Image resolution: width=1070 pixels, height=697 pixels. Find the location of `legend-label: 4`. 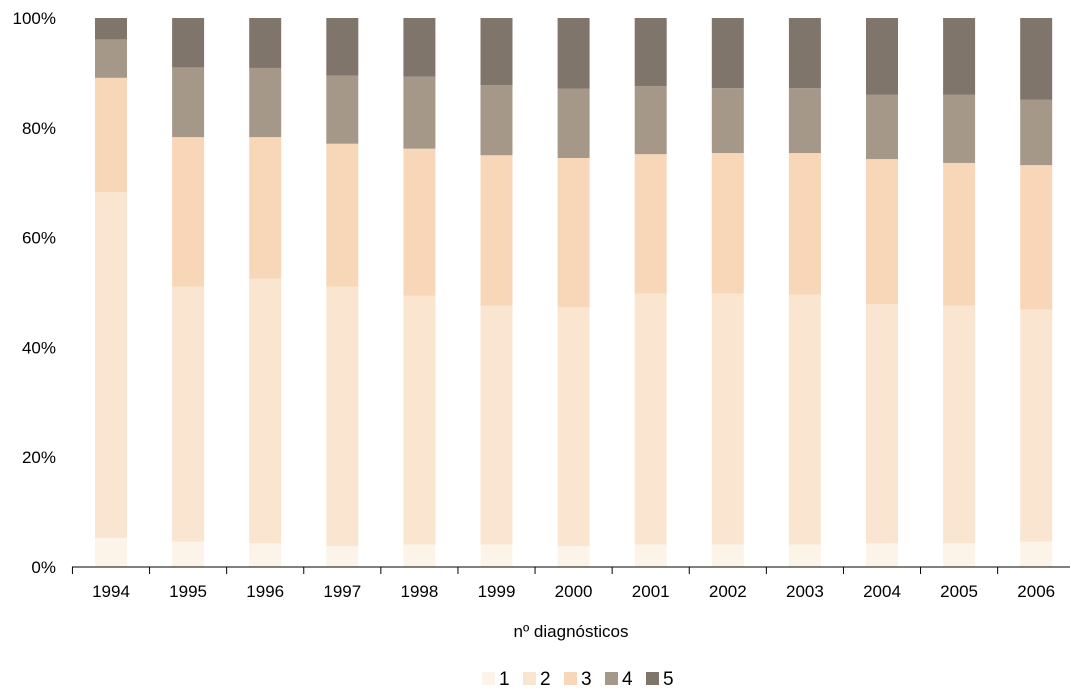

legend-label: 4 is located at coordinates (627, 679).